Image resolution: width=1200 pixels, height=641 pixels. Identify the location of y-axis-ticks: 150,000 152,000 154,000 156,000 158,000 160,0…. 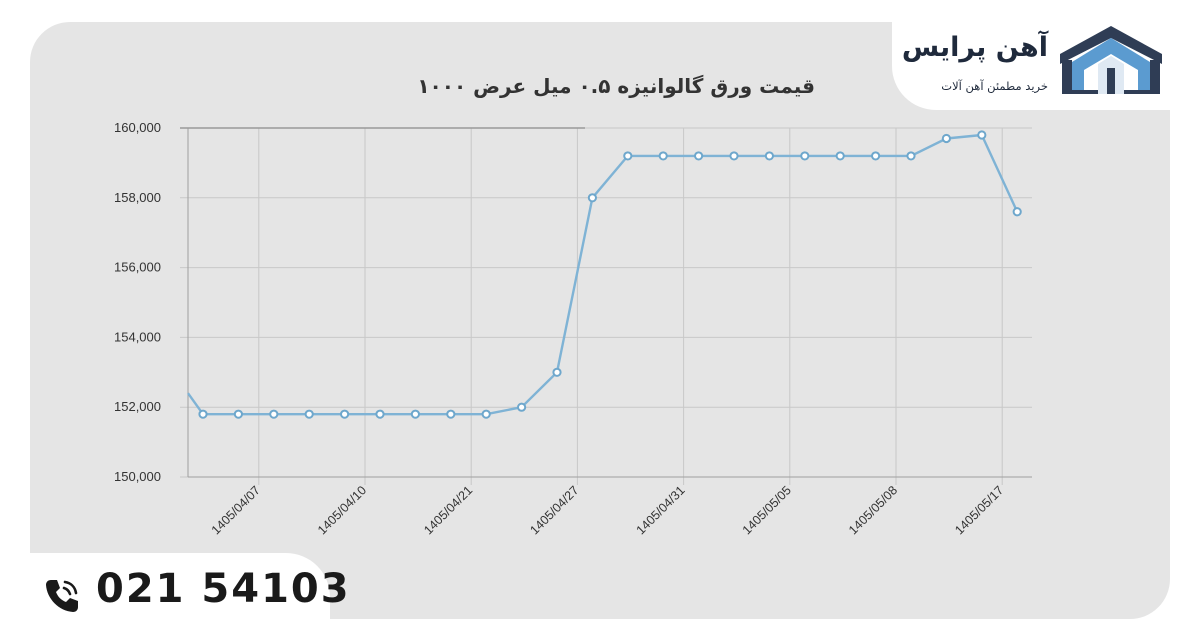
(137, 302).